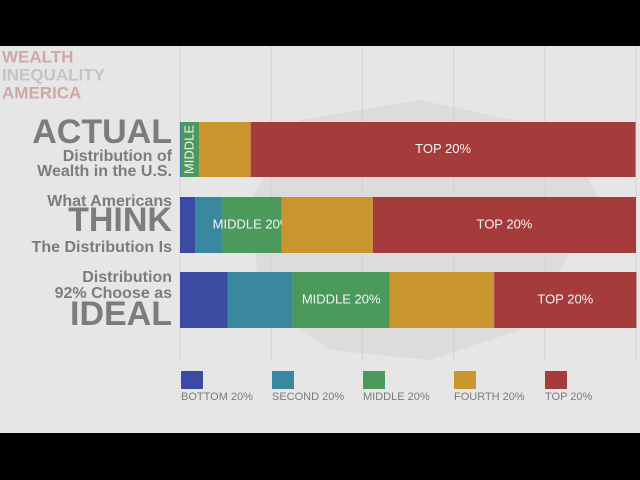 The height and width of the screenshot is (480, 640). Describe the element at coordinates (121, 314) in the screenshot. I see `category-label: IDEAL` at that location.